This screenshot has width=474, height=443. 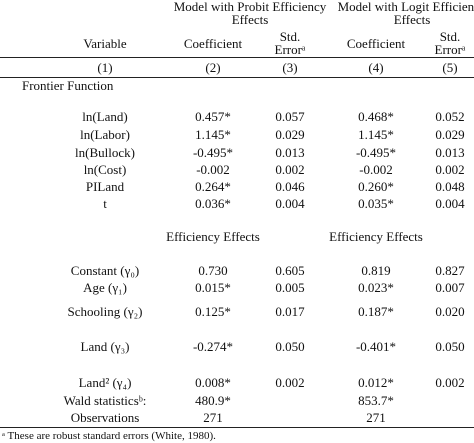 I want to click on cell: 0.827, so click(x=450, y=270).